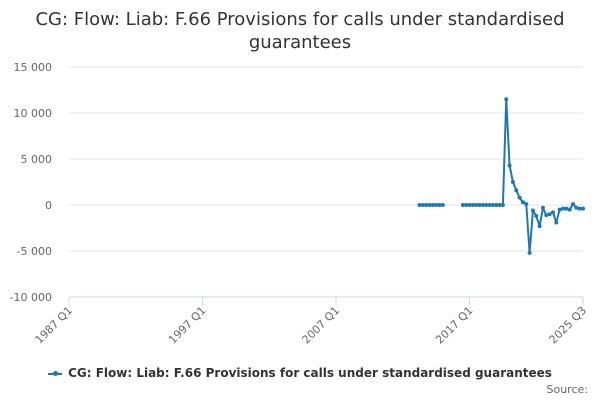 This screenshot has width=600, height=400. Describe the element at coordinates (187, 325) in the screenshot. I see `x-tick-label: 1997 Q1` at that location.